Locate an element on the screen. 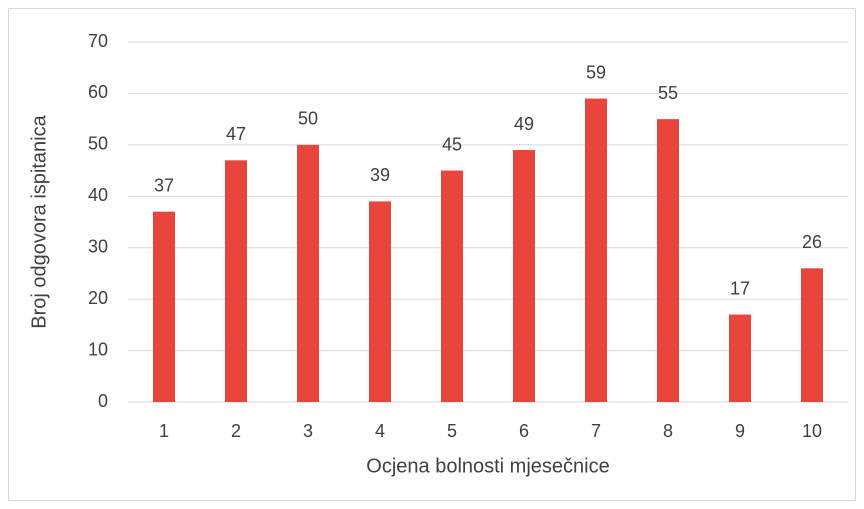  value-label: 39 is located at coordinates (380, 175).